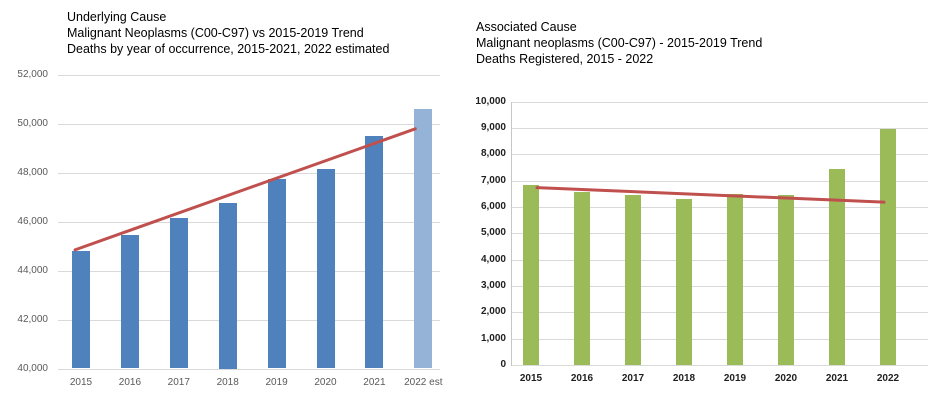  Describe the element at coordinates (32, 123) in the screenshot. I see `y-axis-label: 50,000` at that location.